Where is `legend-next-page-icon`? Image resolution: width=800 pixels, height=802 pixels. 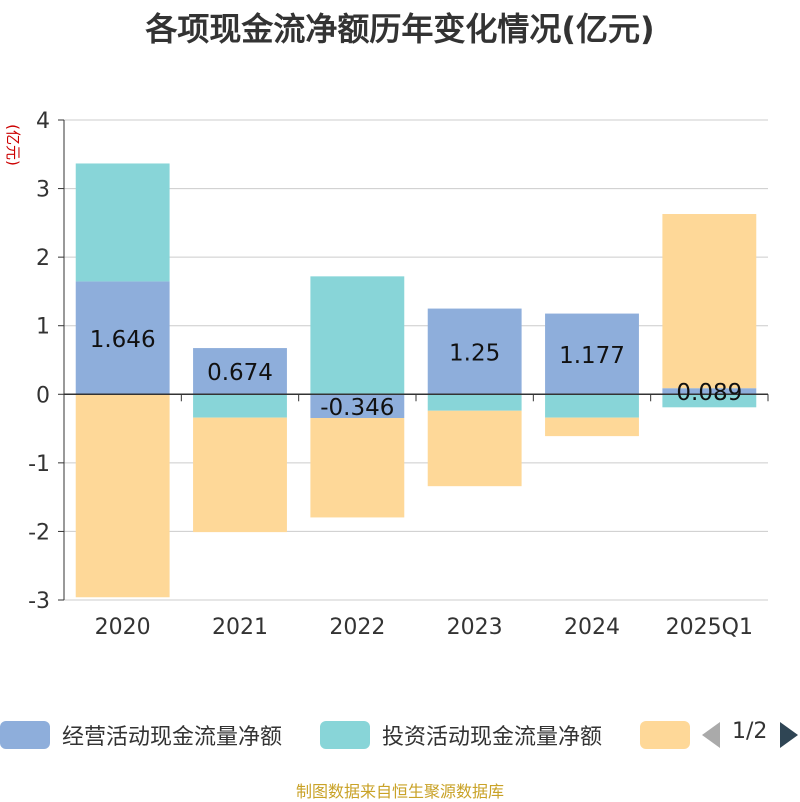
legend-next-page-icon is located at coordinates (789, 735).